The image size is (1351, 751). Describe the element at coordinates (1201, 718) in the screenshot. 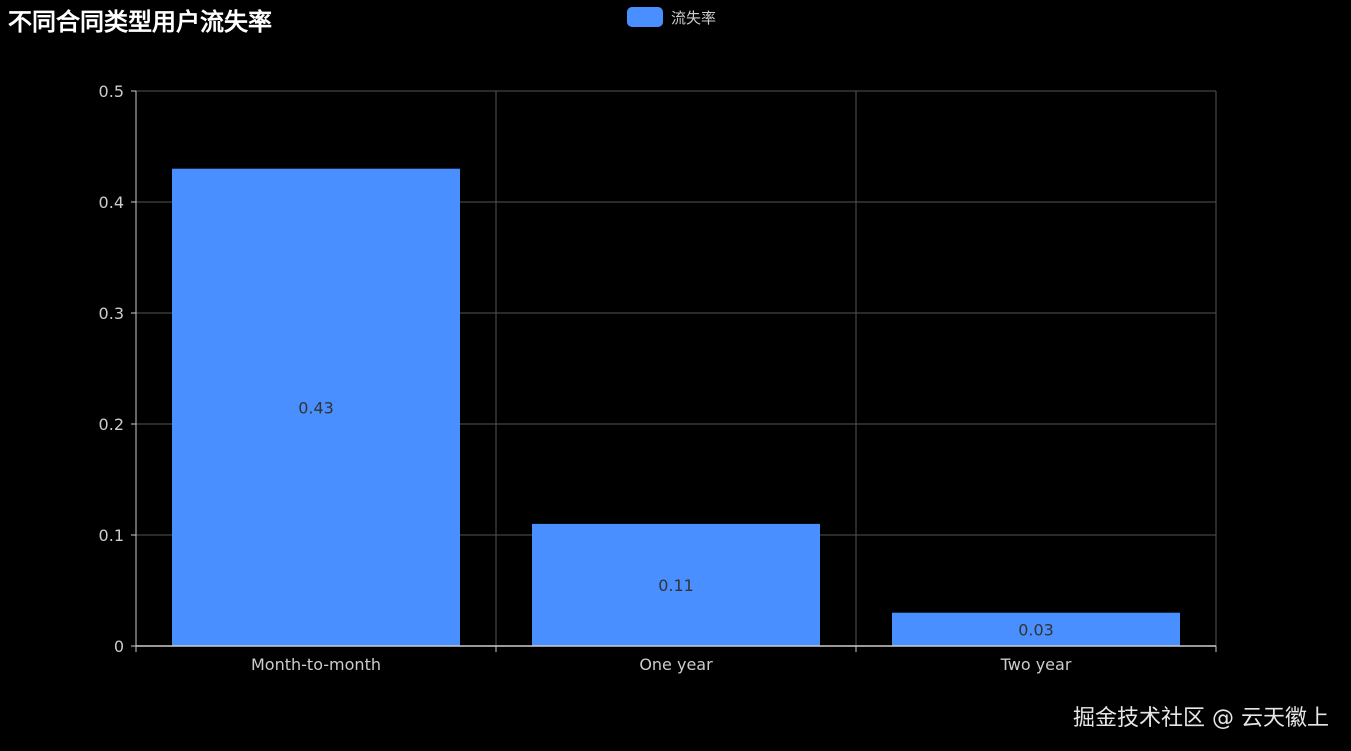

I see `watermark: 掘金技术社区 @ 云天徽上` at that location.